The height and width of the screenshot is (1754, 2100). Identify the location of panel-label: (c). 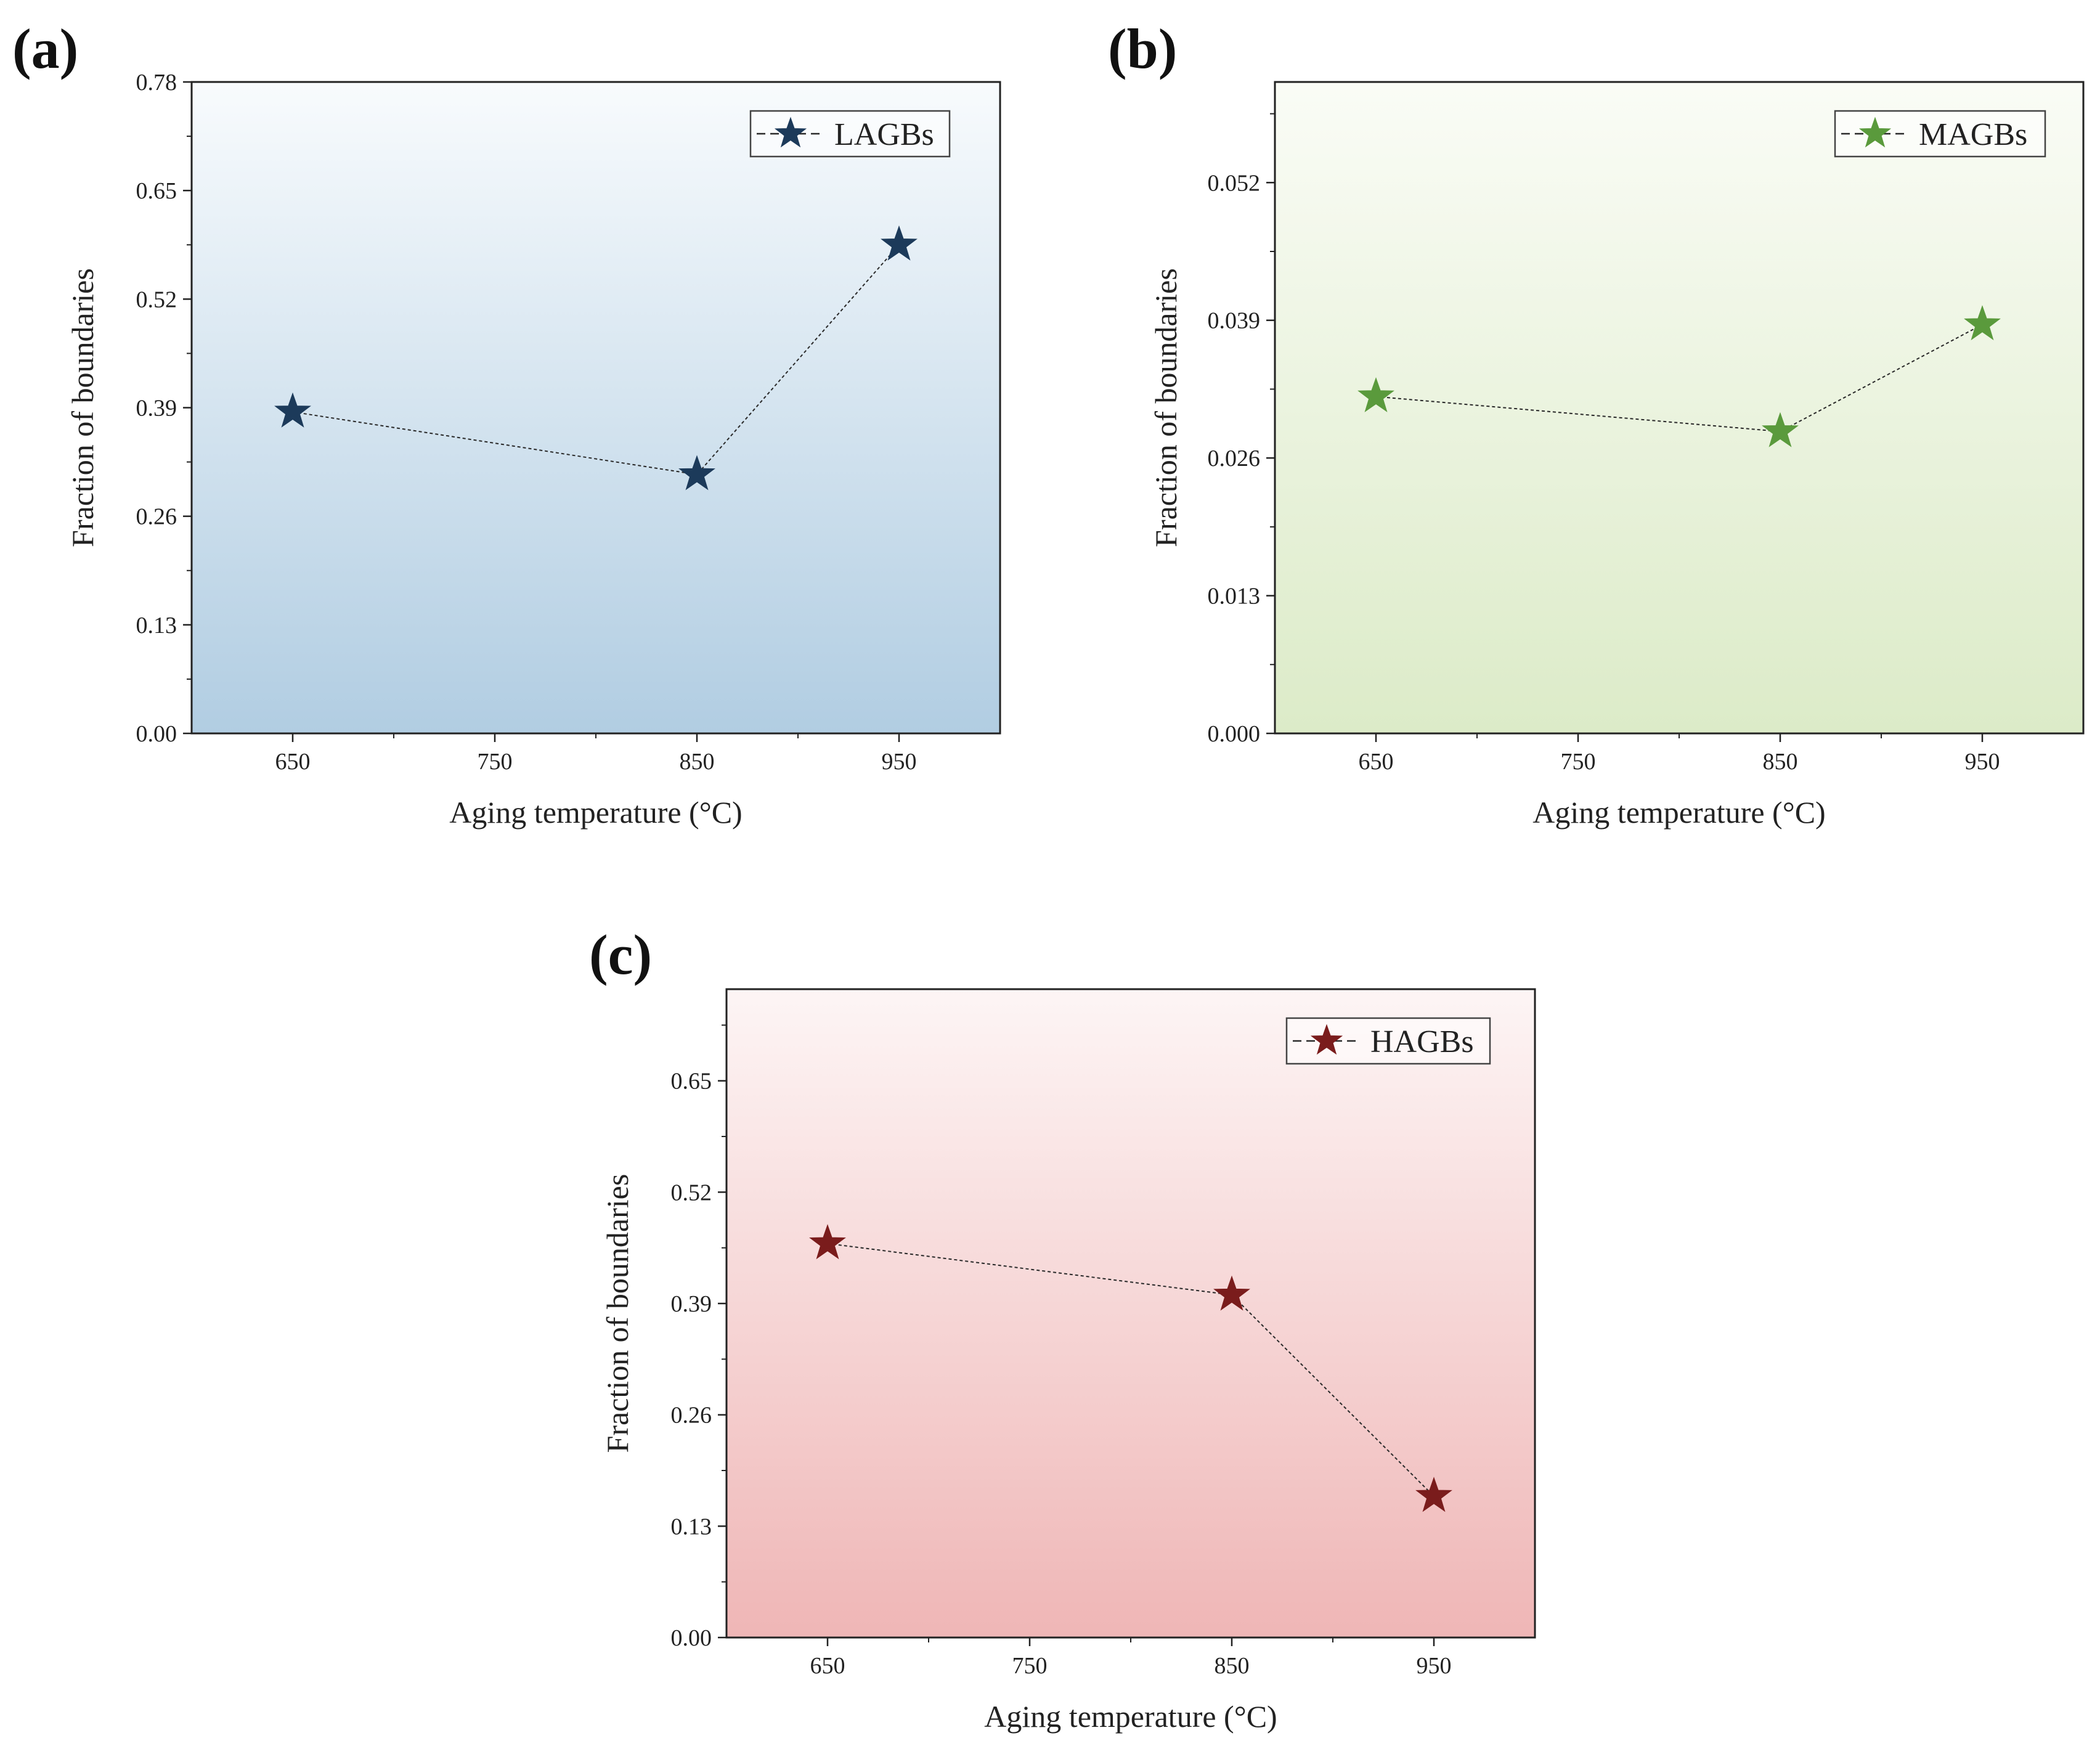
(620, 954).